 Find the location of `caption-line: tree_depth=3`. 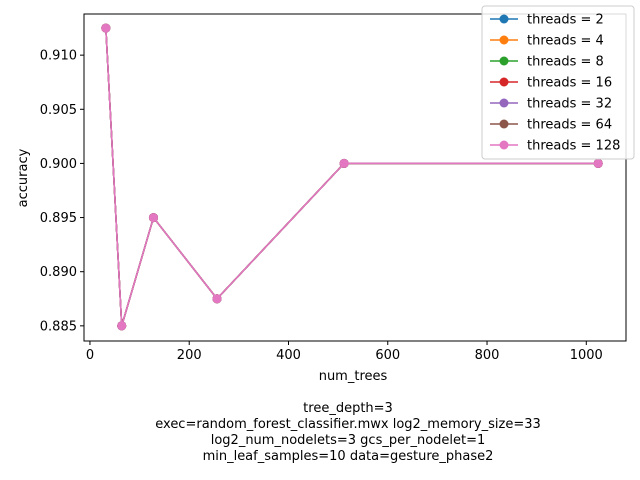

caption-line: tree_depth=3 is located at coordinates (348, 408).